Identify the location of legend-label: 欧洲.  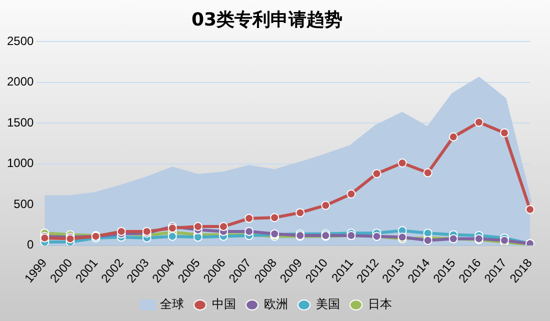
(276, 304).